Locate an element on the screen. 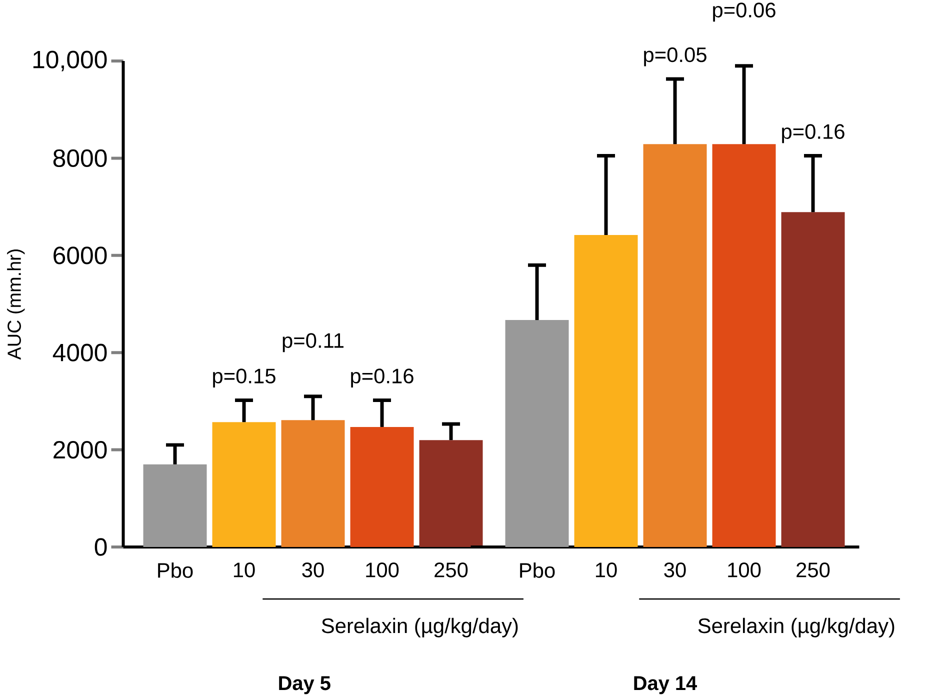  y-axis-title: AUC (mm.hr) is located at coordinates (16, 304).